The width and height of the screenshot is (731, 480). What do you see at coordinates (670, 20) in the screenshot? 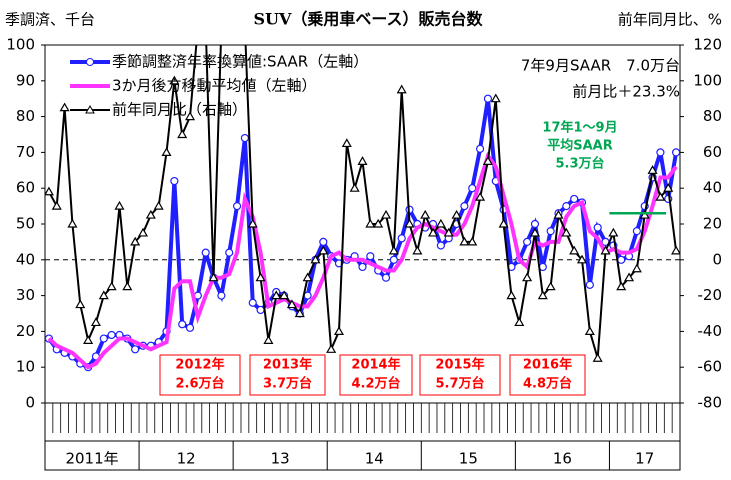
I see `y2-axis-label: 前年同月比、%` at bounding box center [670, 20].